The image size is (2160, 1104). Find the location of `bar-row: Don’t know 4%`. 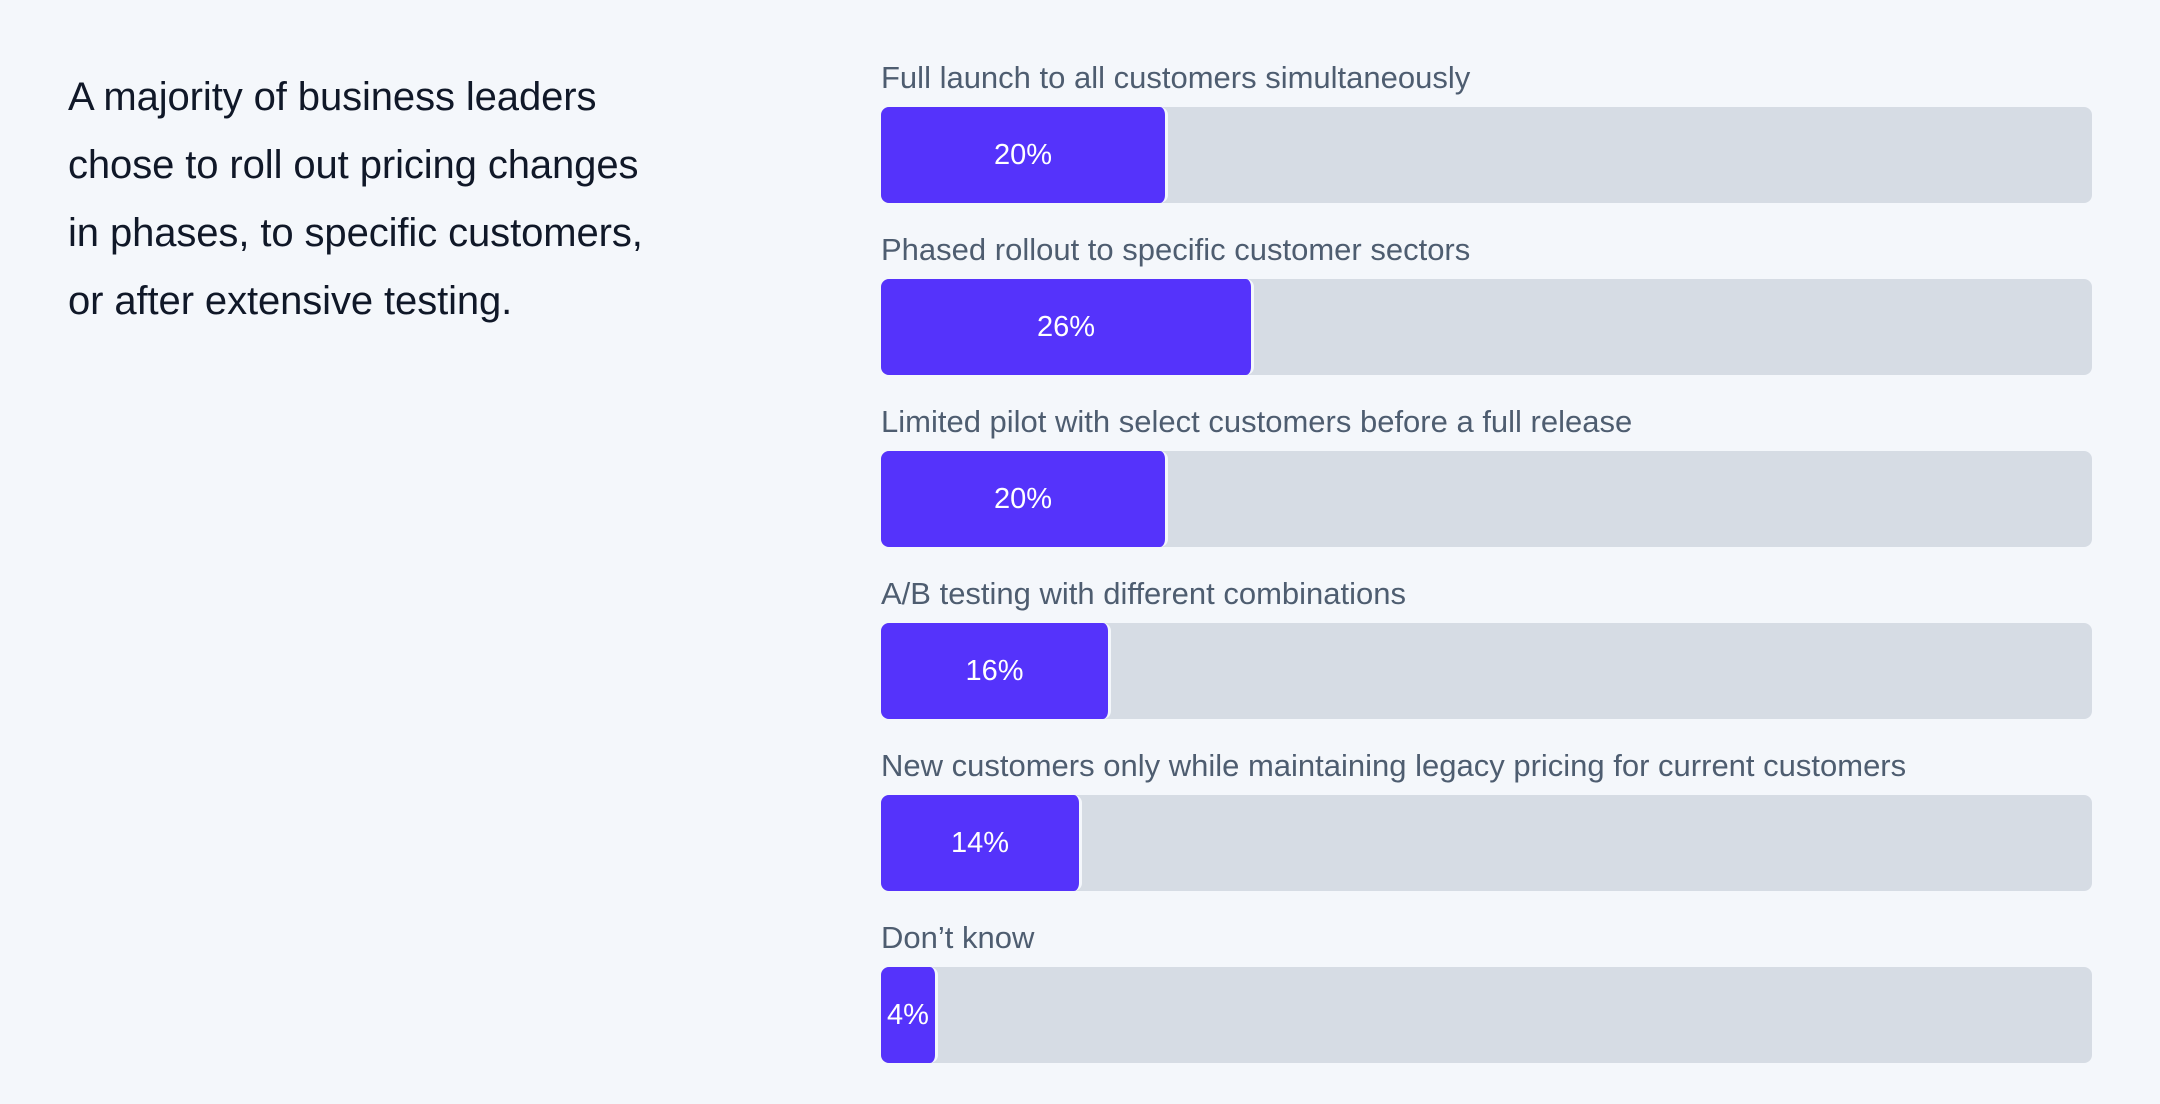

bar-row: Don’t know 4% is located at coordinates (1486, 990).